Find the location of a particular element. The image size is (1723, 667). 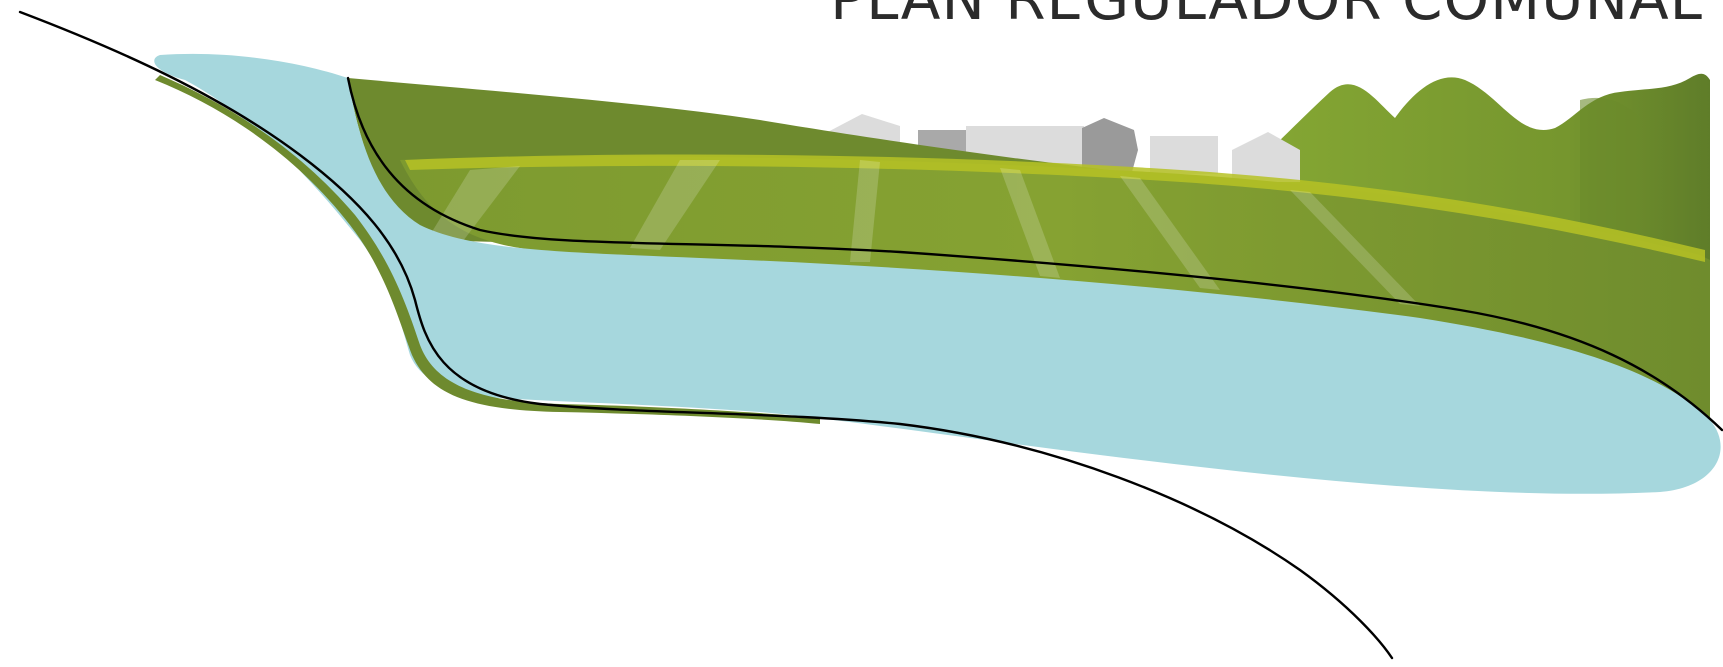

field-stripes is located at coordinates (925, 233).